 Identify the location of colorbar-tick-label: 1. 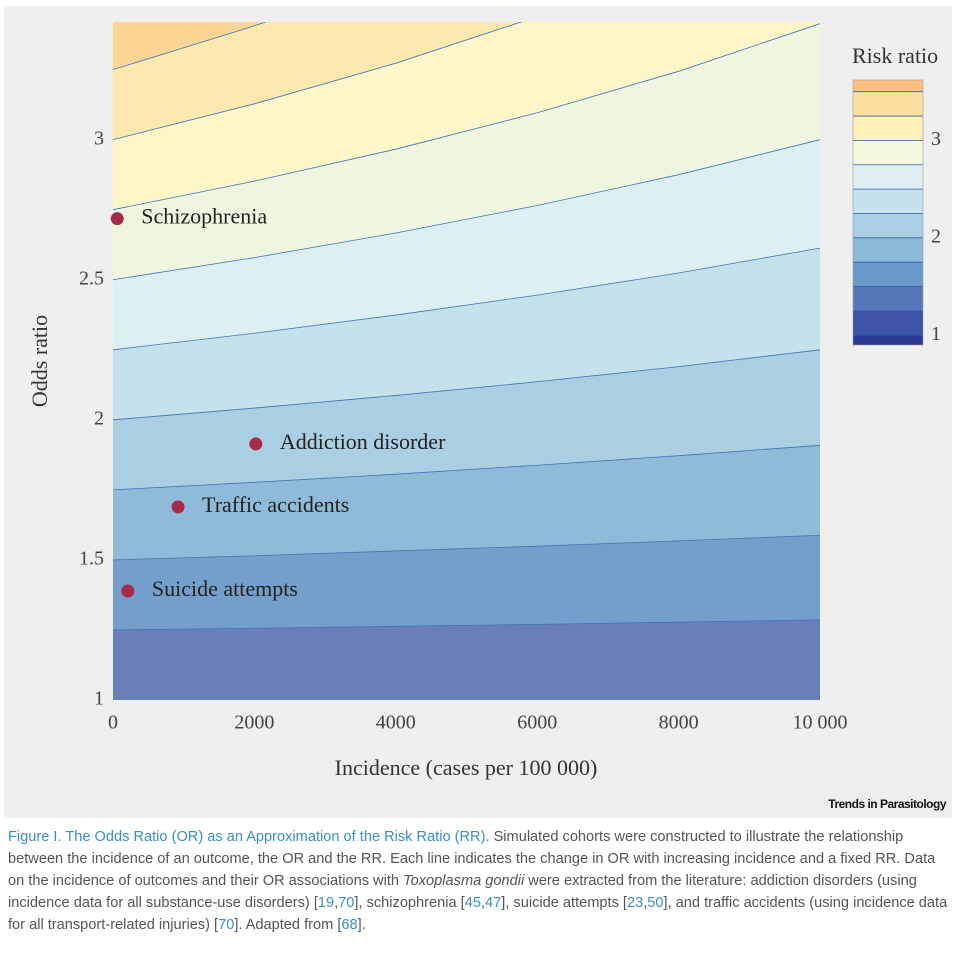
(936, 334).